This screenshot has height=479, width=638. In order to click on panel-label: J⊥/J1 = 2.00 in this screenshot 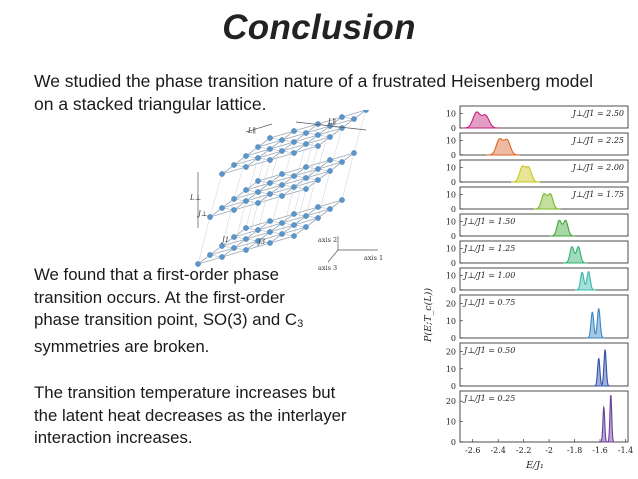, I will do `click(597, 167)`.